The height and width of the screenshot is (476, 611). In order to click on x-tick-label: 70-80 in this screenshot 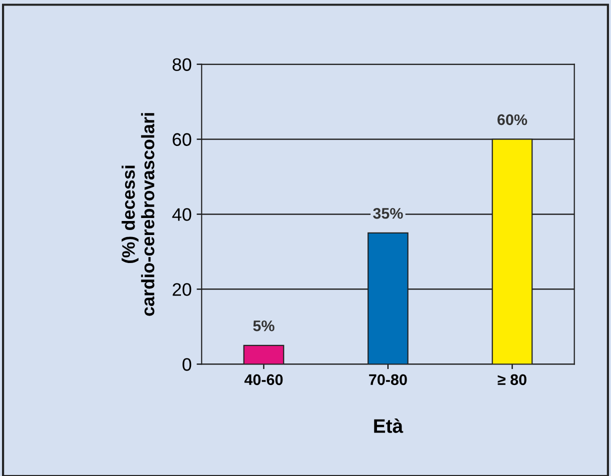, I will do `click(388, 380)`.